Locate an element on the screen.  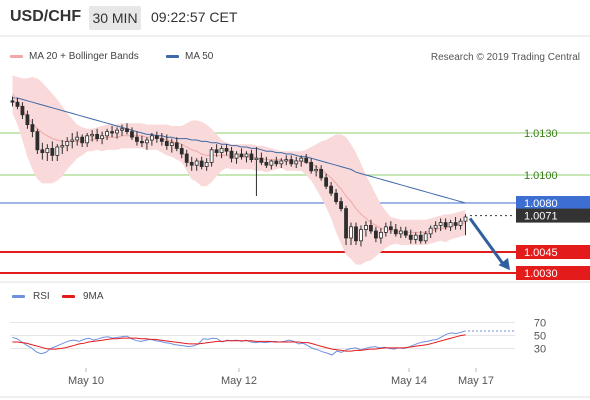
legend-ma20: MA 20 + Bollinger Bands is located at coordinates (74, 56).